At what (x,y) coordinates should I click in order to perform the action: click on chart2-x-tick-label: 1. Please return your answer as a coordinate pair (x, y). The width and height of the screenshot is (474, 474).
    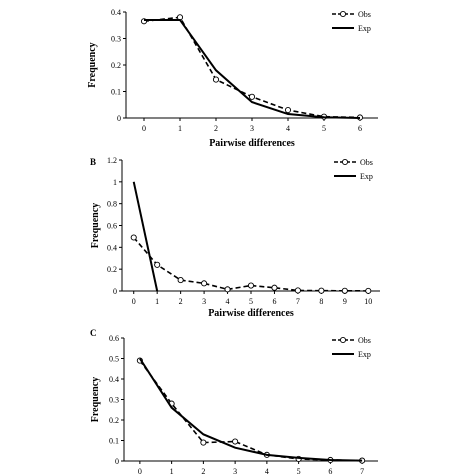
    Looking at the image, I should click on (157, 301).